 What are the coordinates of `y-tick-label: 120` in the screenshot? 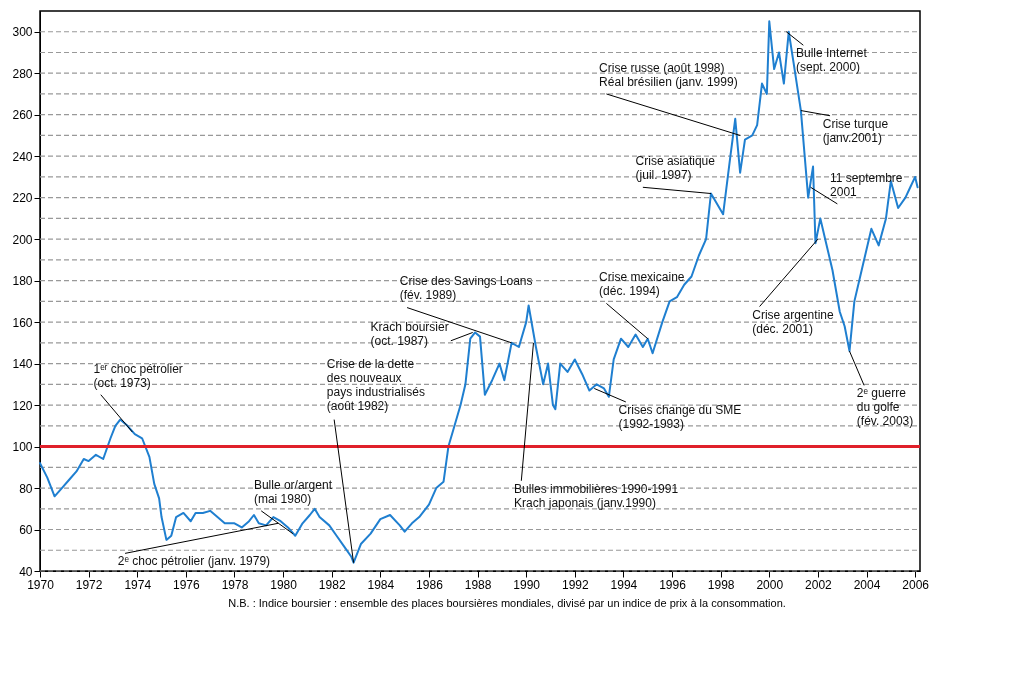 It's located at (22, 405).